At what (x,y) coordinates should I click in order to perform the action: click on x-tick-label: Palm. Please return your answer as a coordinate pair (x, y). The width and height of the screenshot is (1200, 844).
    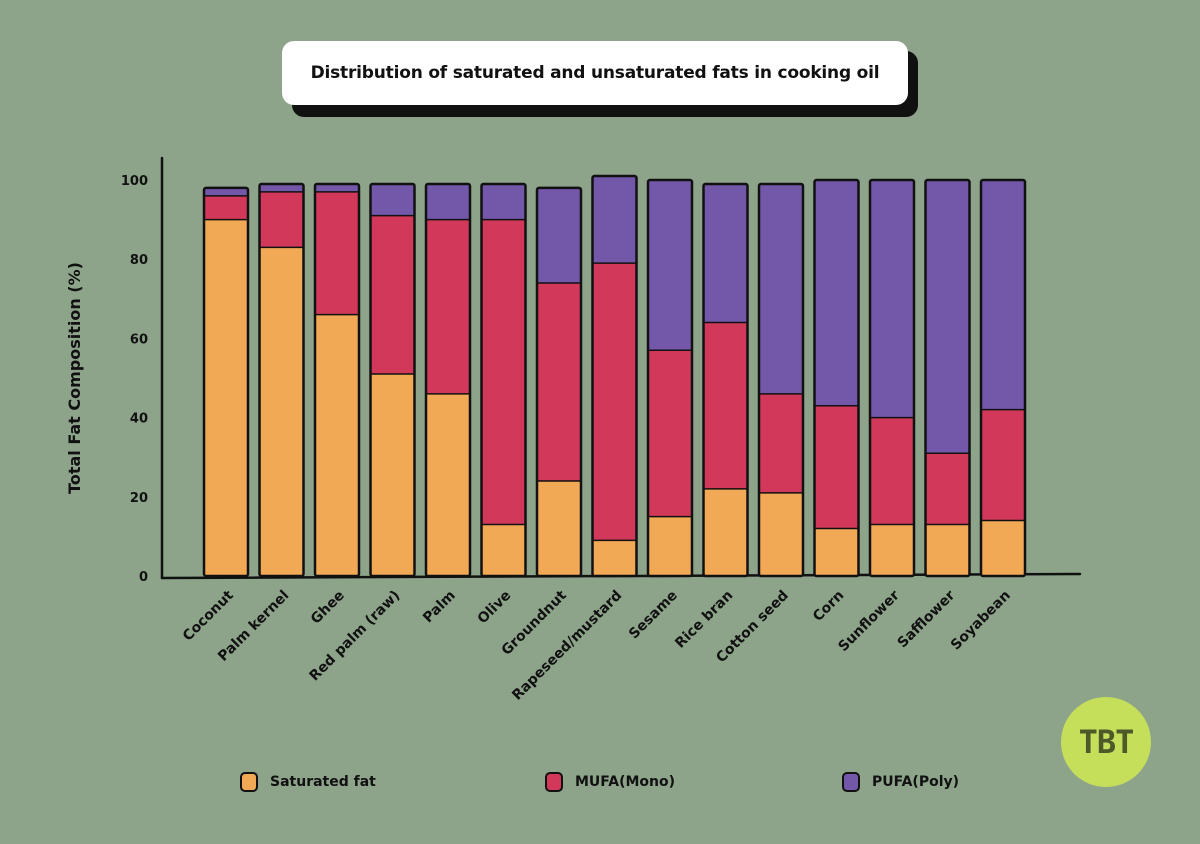
    Looking at the image, I should click on (439, 607).